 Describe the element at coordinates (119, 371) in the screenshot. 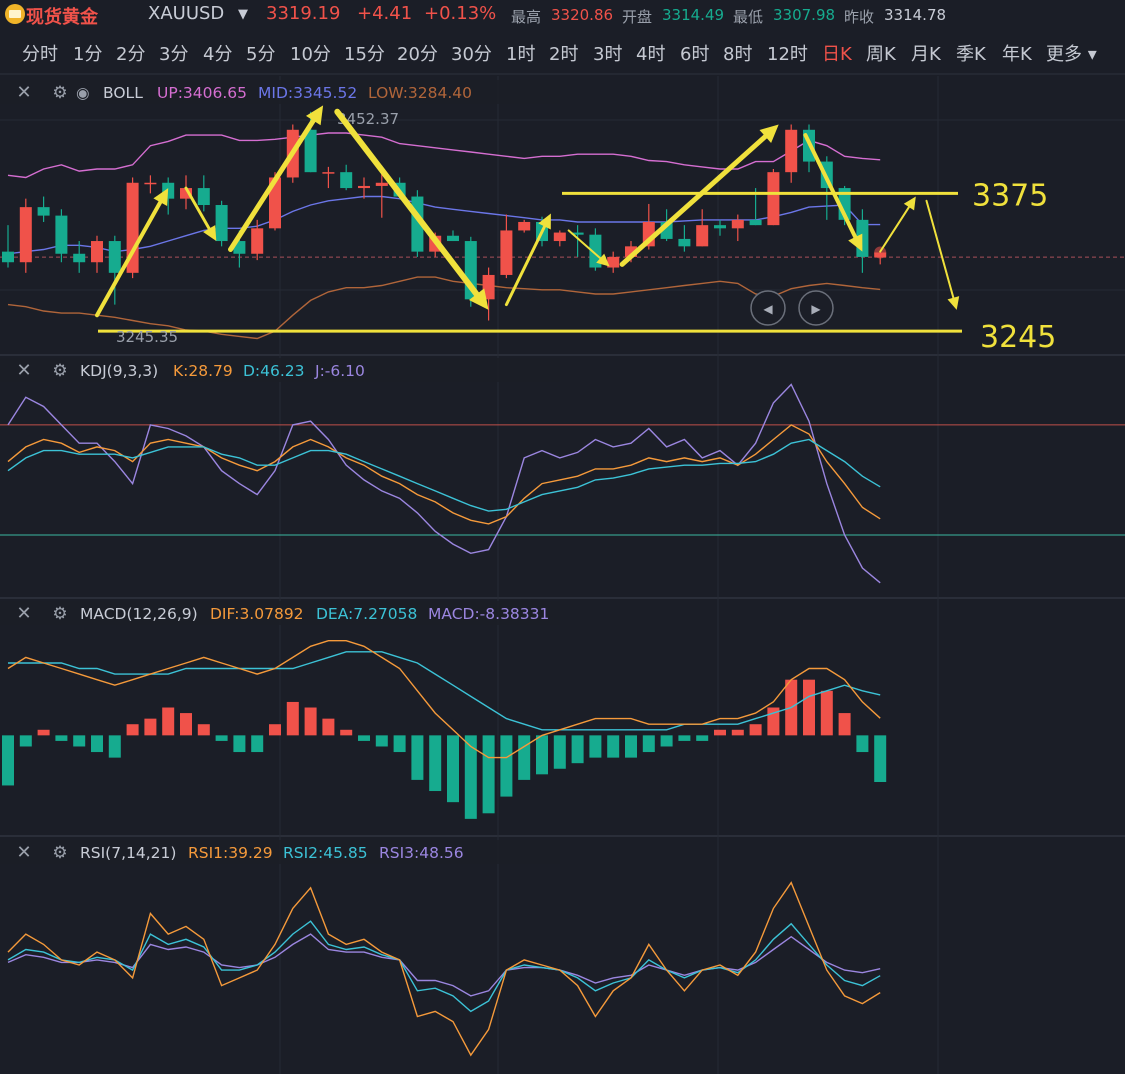

I see `kdj-name: KDJ(9,3,3)` at that location.